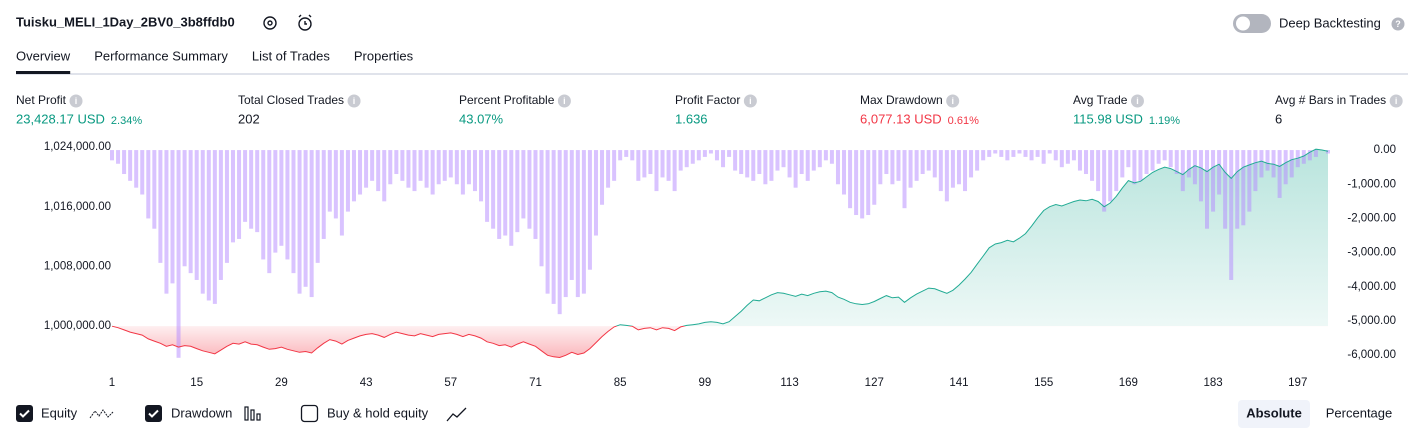 This screenshot has width=1424, height=438. Describe the element at coordinates (1043, 383) in the screenshot. I see `x-tick-label: 155` at that location.